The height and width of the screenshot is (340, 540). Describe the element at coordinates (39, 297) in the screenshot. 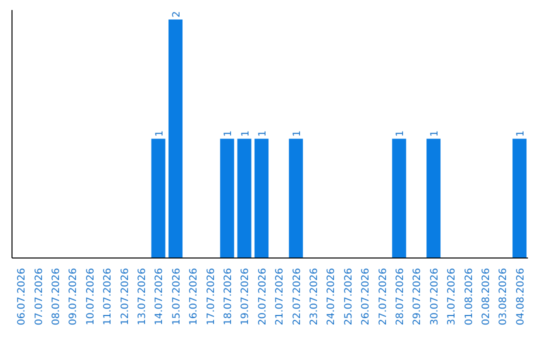

I see `x-tick-label: 07.07.2026` at that location.